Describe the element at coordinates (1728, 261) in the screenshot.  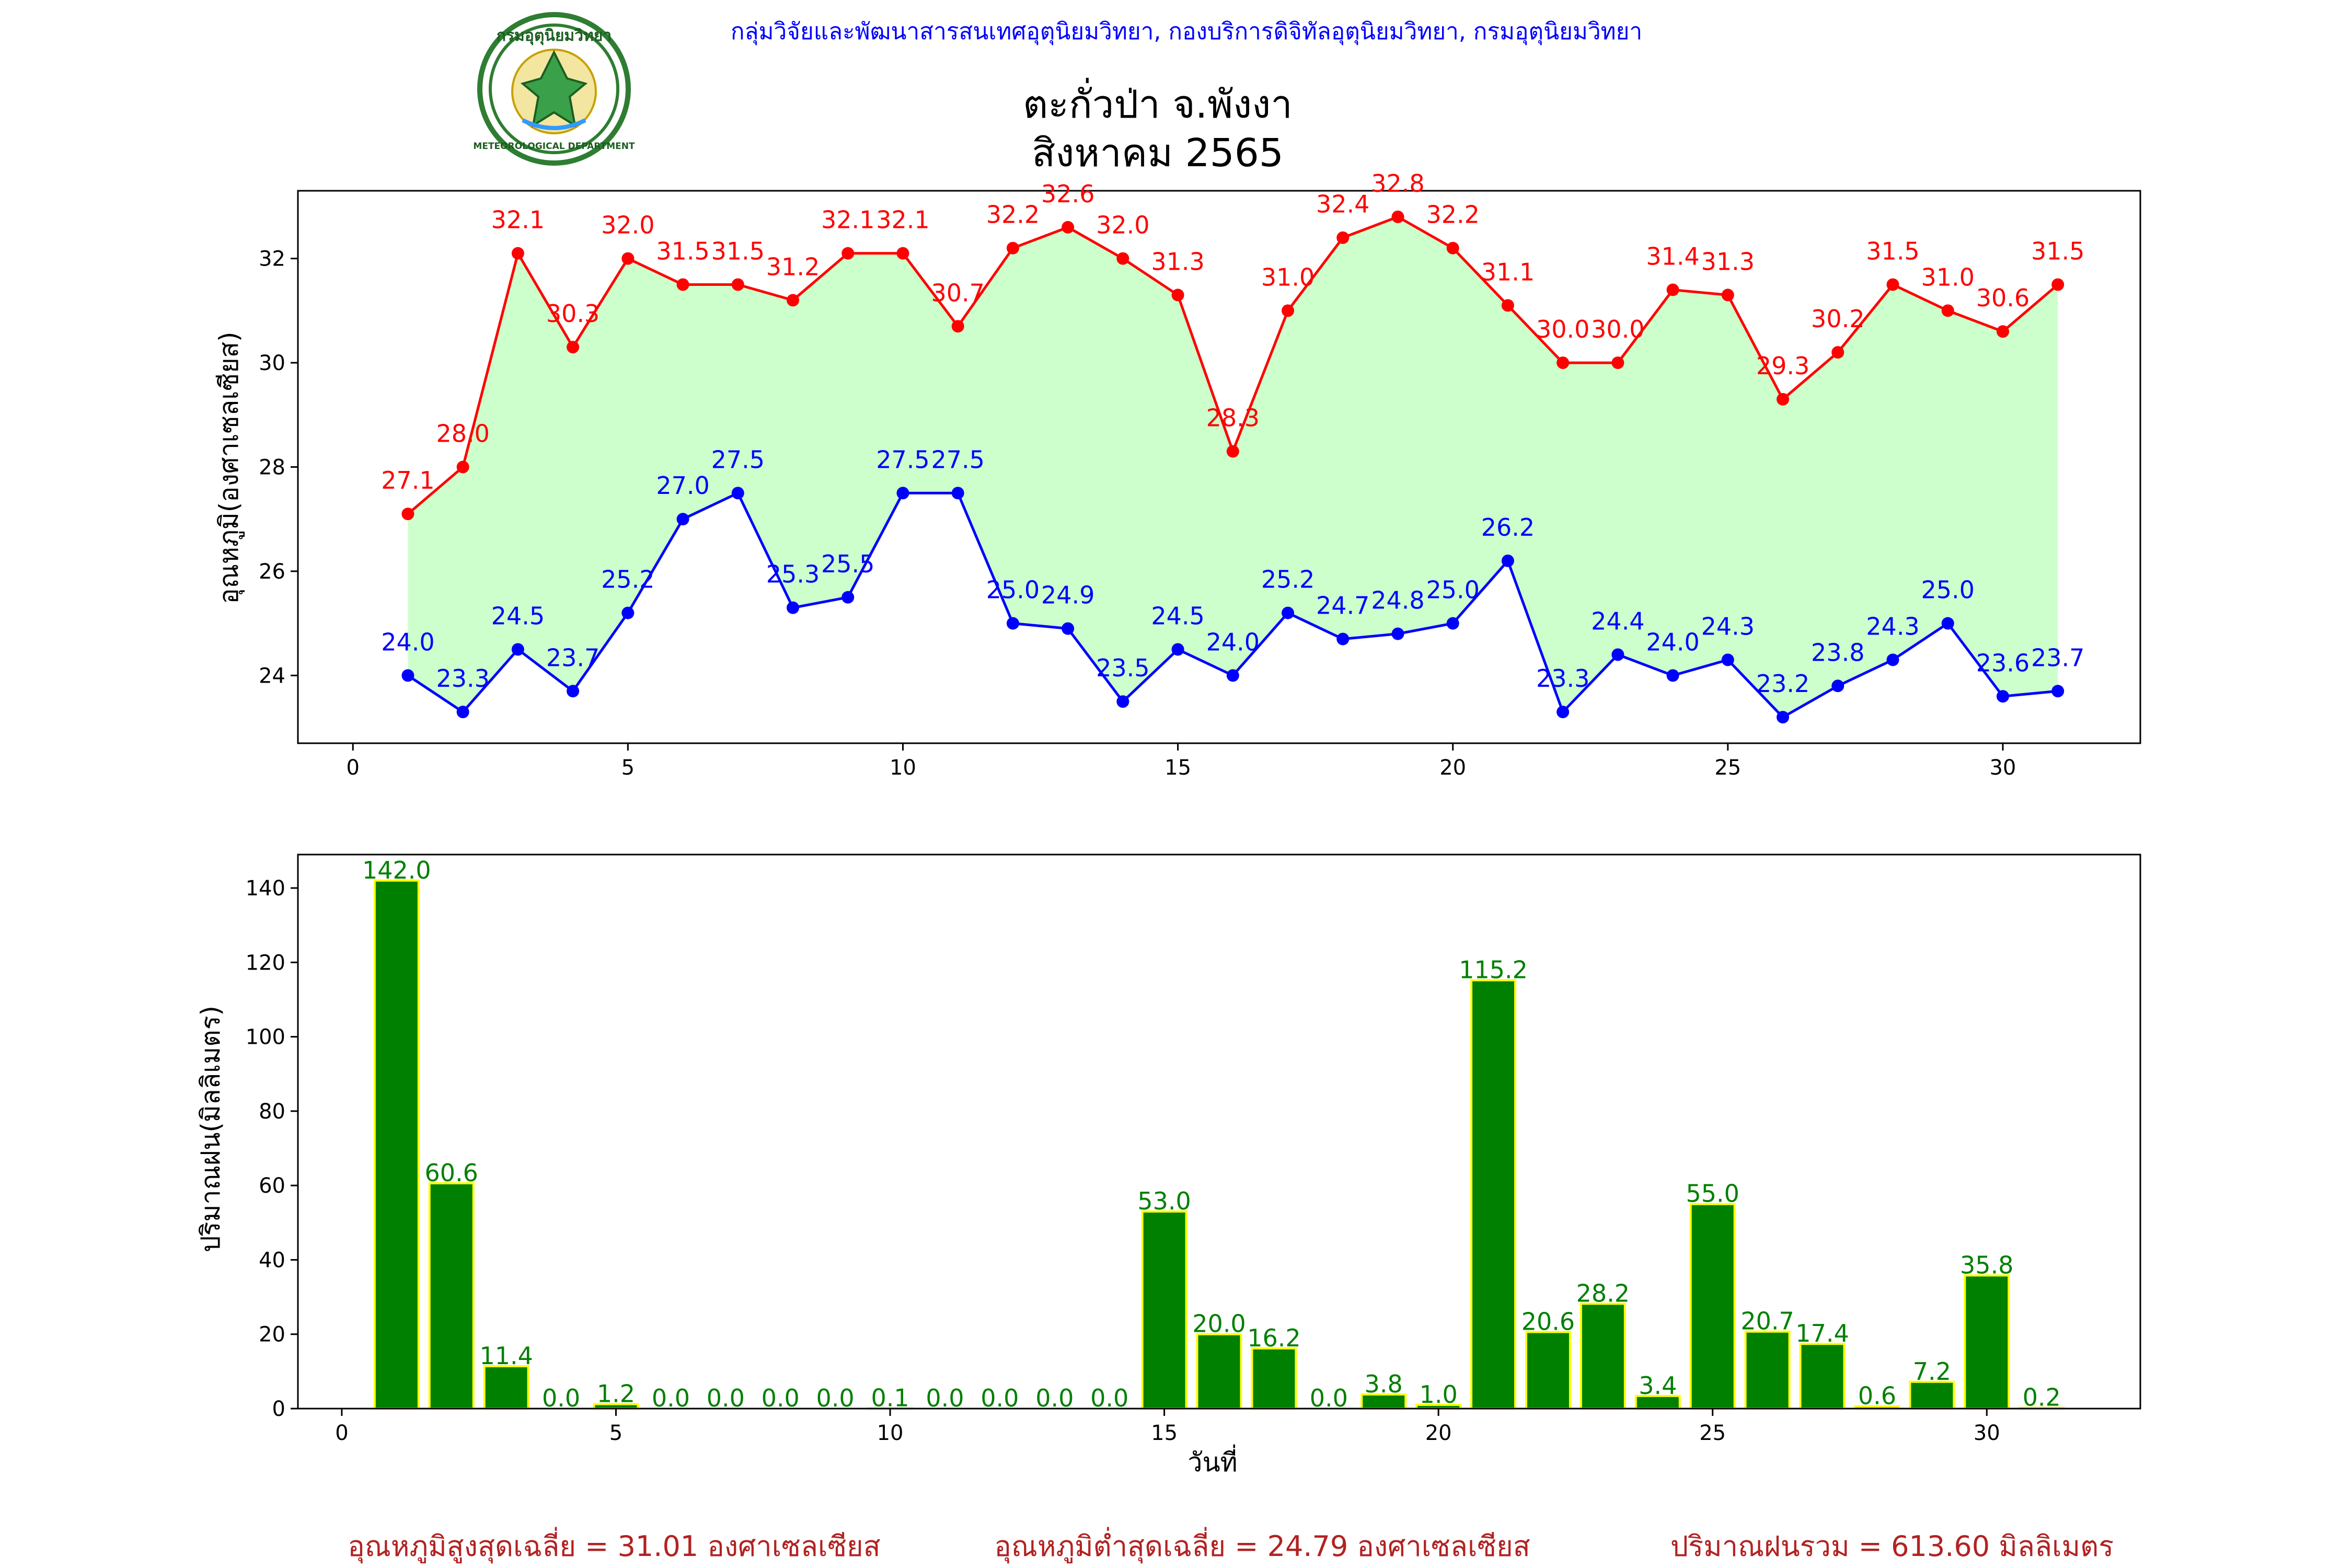
I see `max-temperature-data-label: 31.3` at that location.